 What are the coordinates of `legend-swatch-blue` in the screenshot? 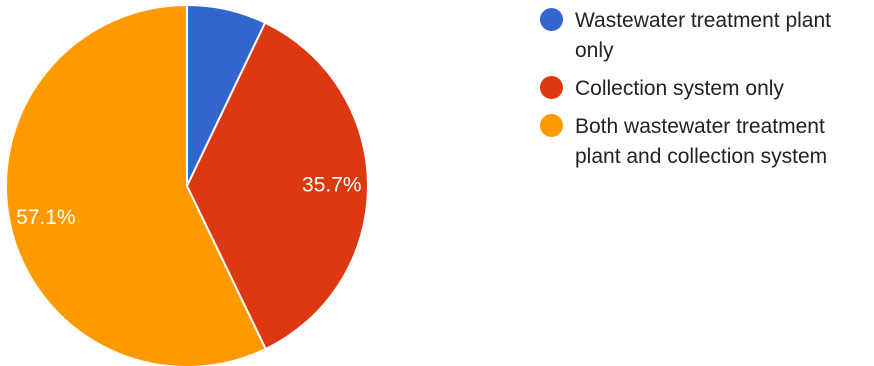 It's located at (551, 19).